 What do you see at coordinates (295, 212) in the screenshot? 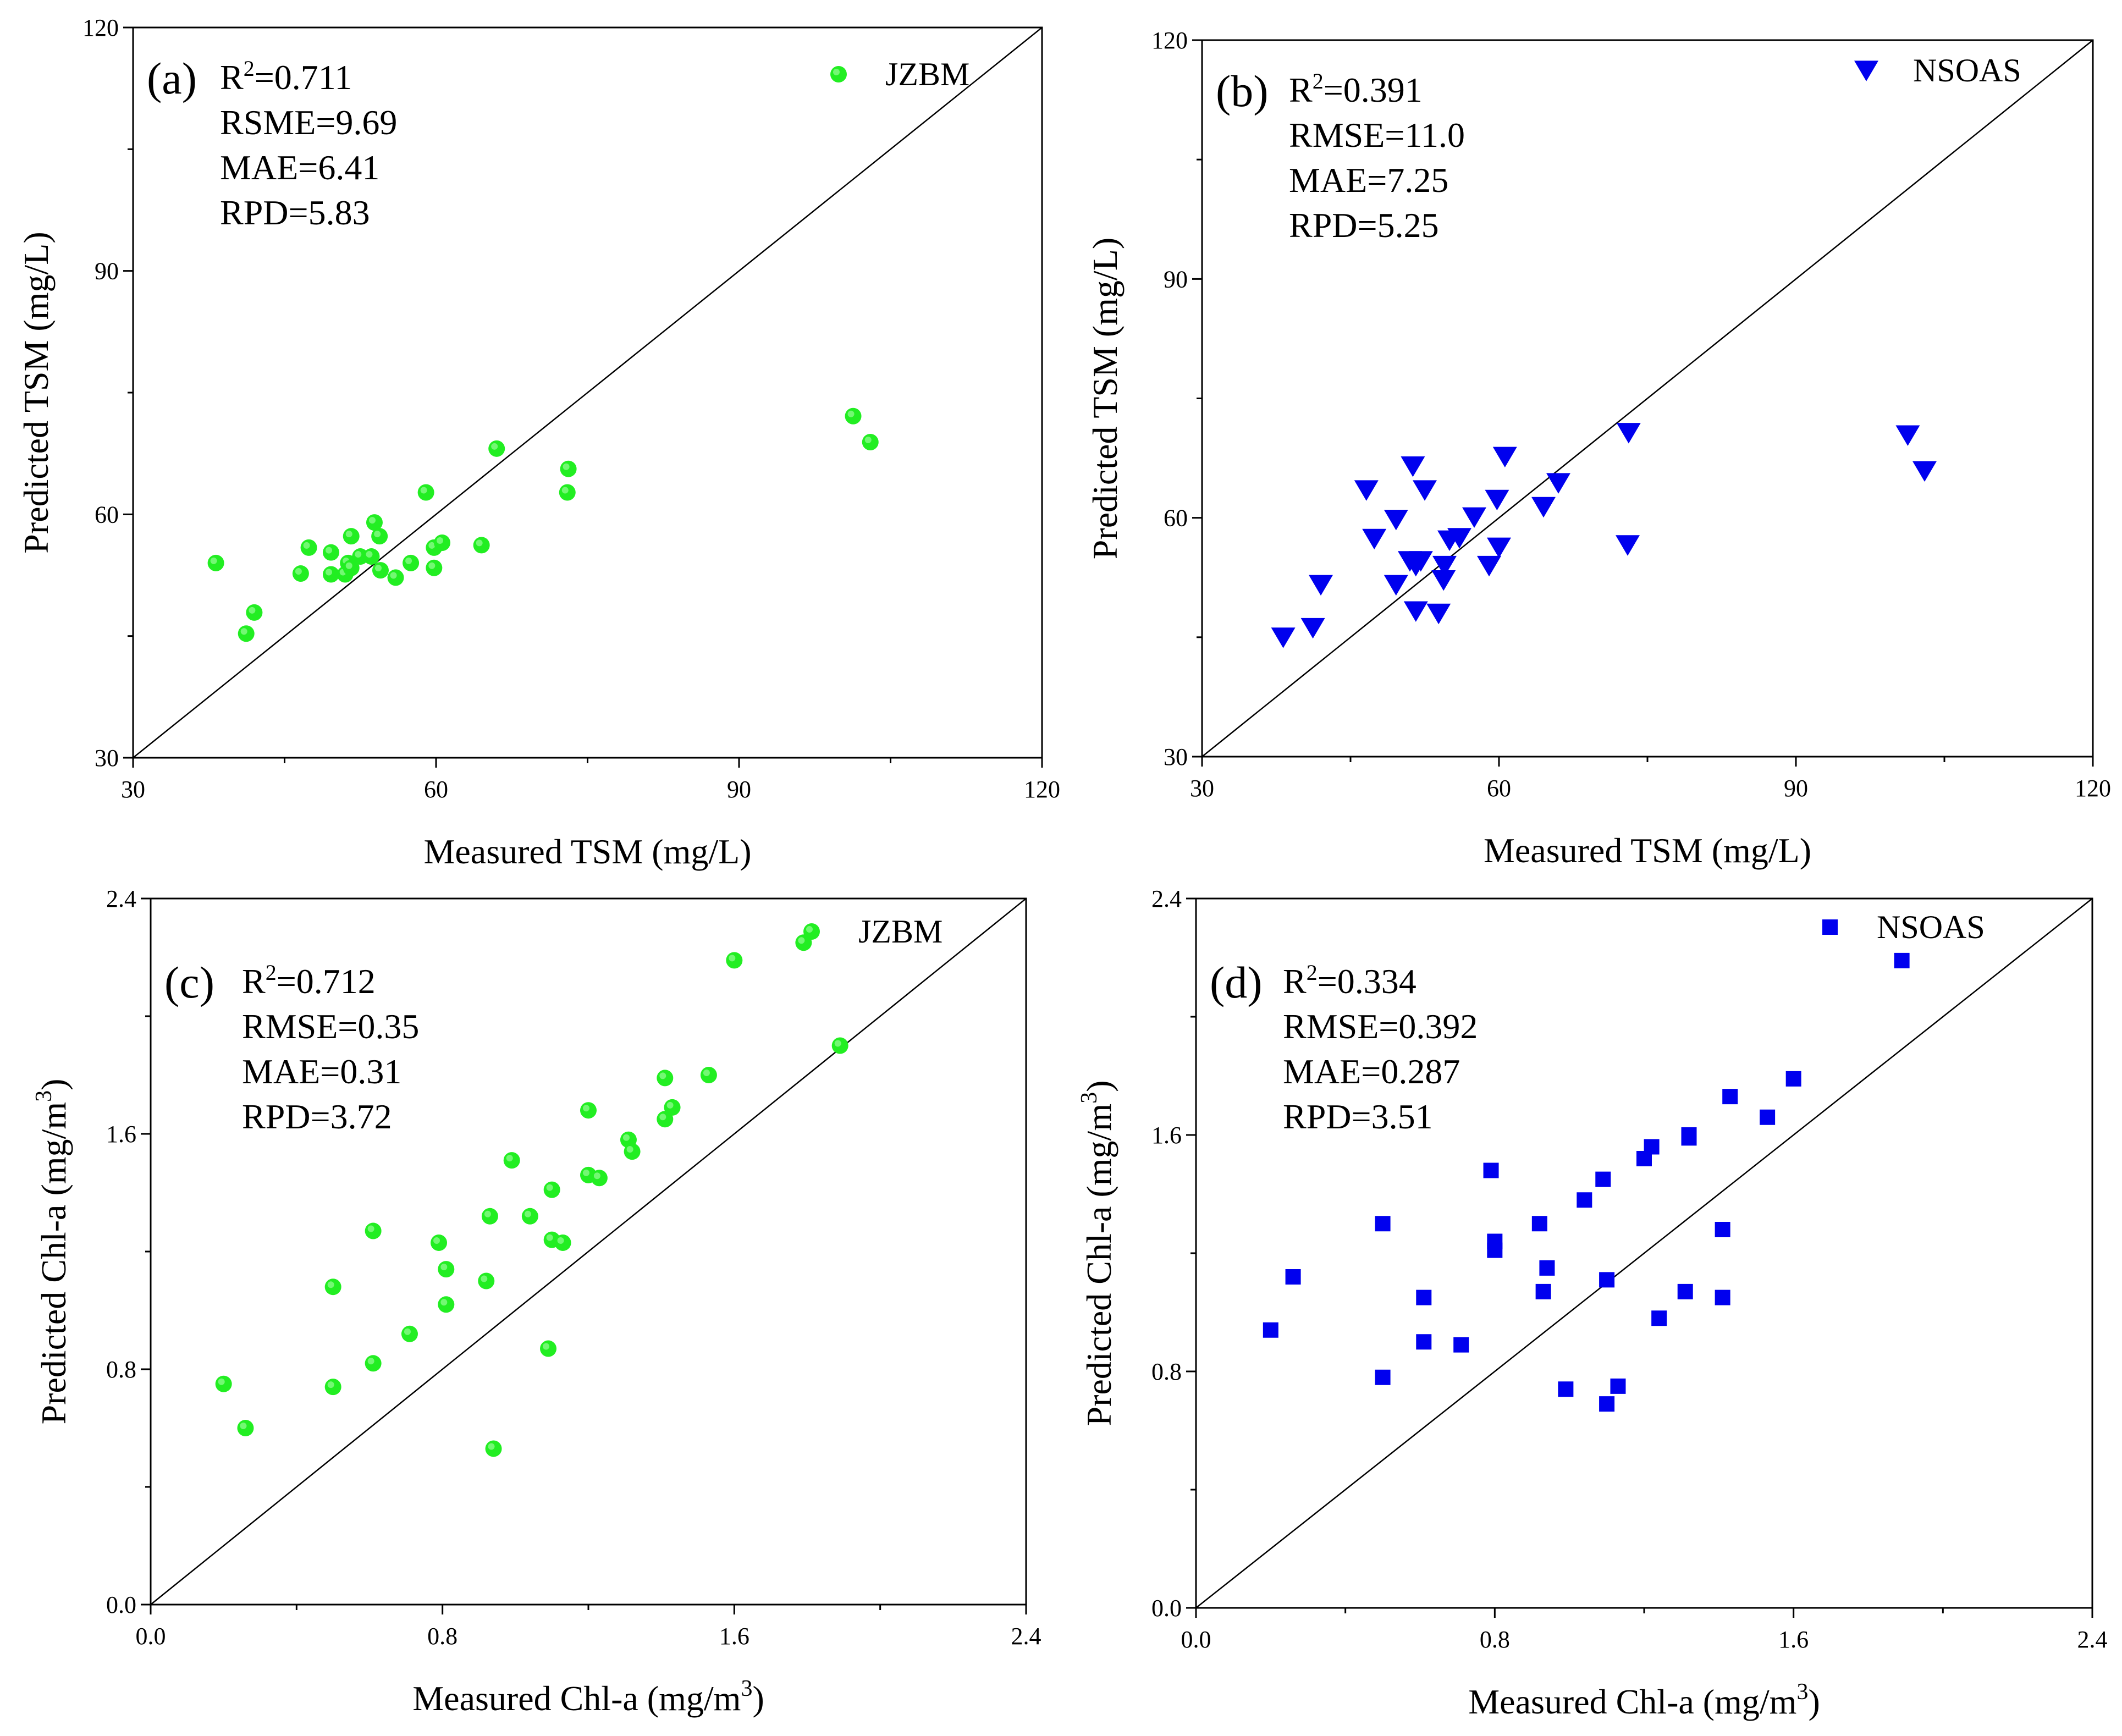
I see `stat-line: RPD=5.83` at bounding box center [295, 212].